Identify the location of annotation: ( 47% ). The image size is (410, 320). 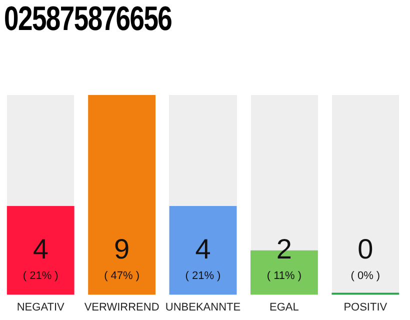
(122, 276).